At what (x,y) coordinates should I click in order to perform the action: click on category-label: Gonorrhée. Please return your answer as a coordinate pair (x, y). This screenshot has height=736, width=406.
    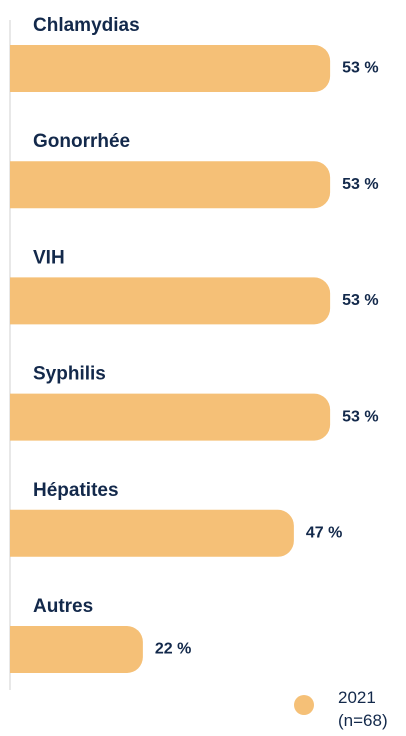
    Looking at the image, I should click on (81, 141).